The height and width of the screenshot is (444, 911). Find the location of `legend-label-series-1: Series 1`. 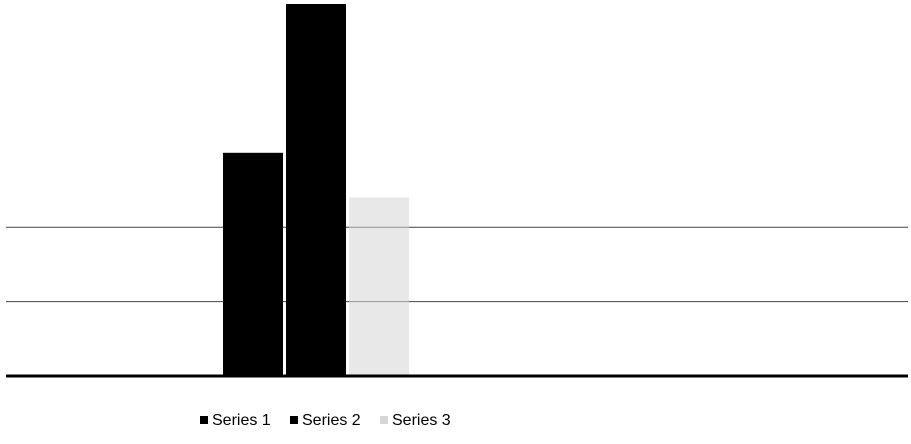

legend-label-series-1: Series 1 is located at coordinates (241, 420).